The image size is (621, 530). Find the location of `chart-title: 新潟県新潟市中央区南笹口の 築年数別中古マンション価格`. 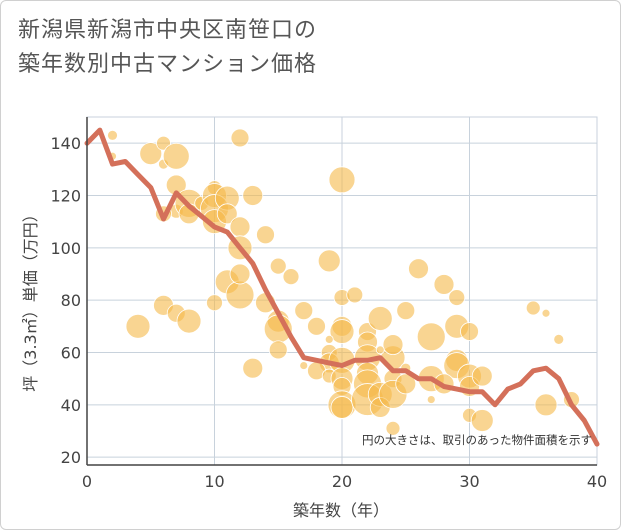

chart-title: 新潟県新潟市中央区南笹口の 築年数別中古マンション価格 is located at coordinates (298, 48).